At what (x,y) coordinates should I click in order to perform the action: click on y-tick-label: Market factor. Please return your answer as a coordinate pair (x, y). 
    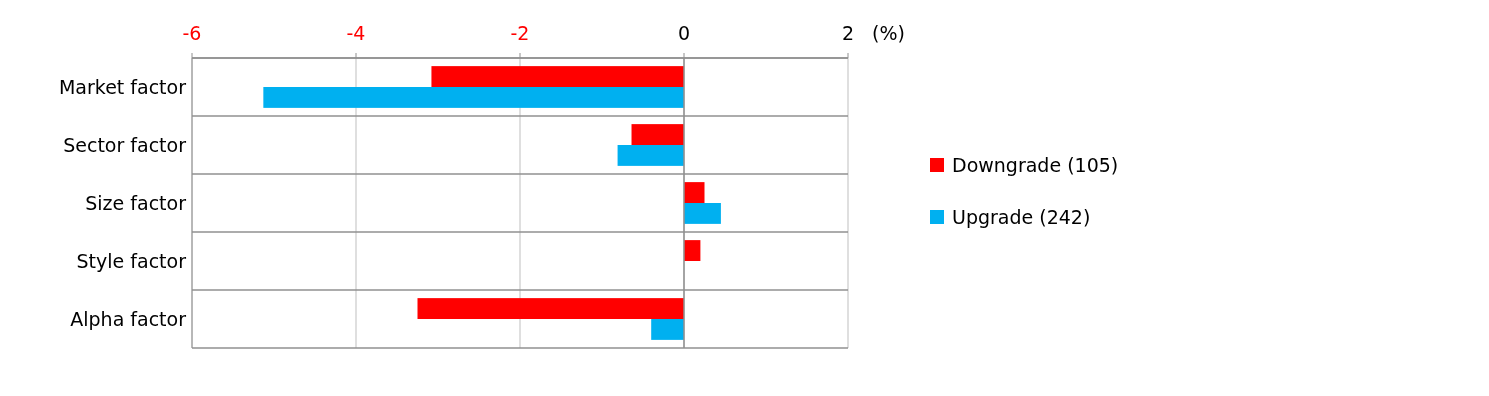
    Looking at the image, I should click on (122, 87).